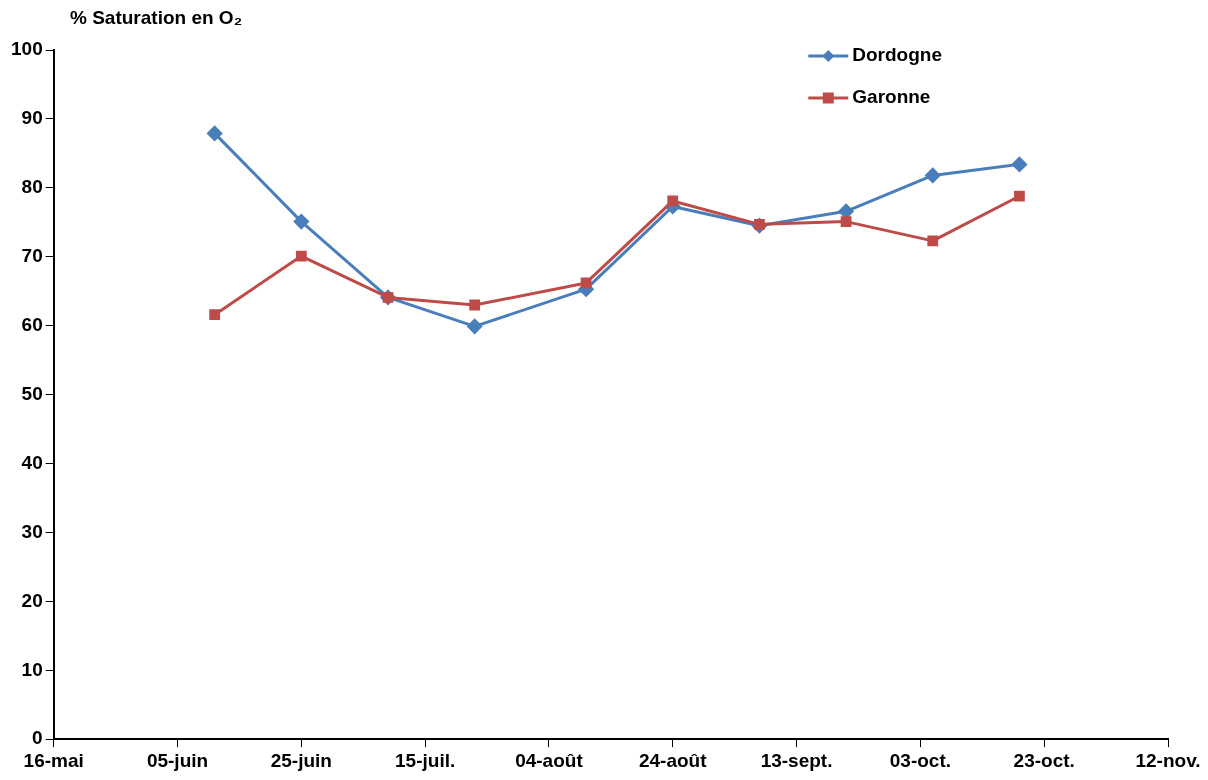 The height and width of the screenshot is (780, 1208). Describe the element at coordinates (549, 760) in the screenshot. I see `x-tick-label: 04-août` at that location.